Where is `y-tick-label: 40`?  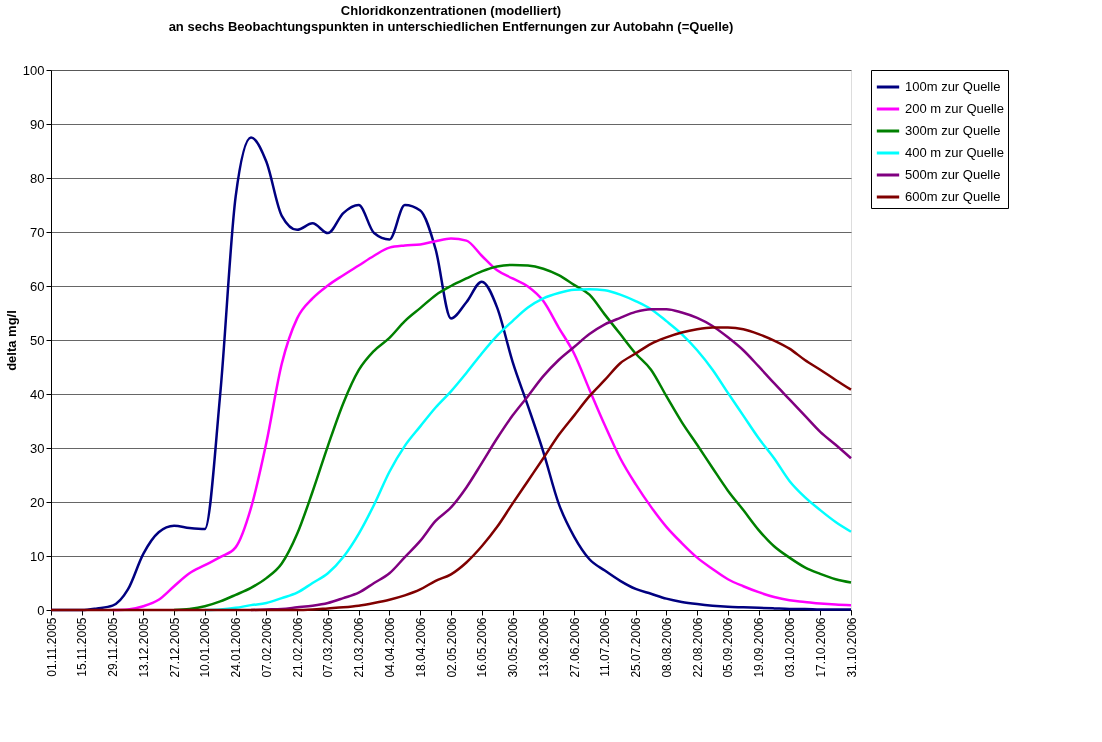
y-tick-label: 40 is located at coordinates (37, 394).